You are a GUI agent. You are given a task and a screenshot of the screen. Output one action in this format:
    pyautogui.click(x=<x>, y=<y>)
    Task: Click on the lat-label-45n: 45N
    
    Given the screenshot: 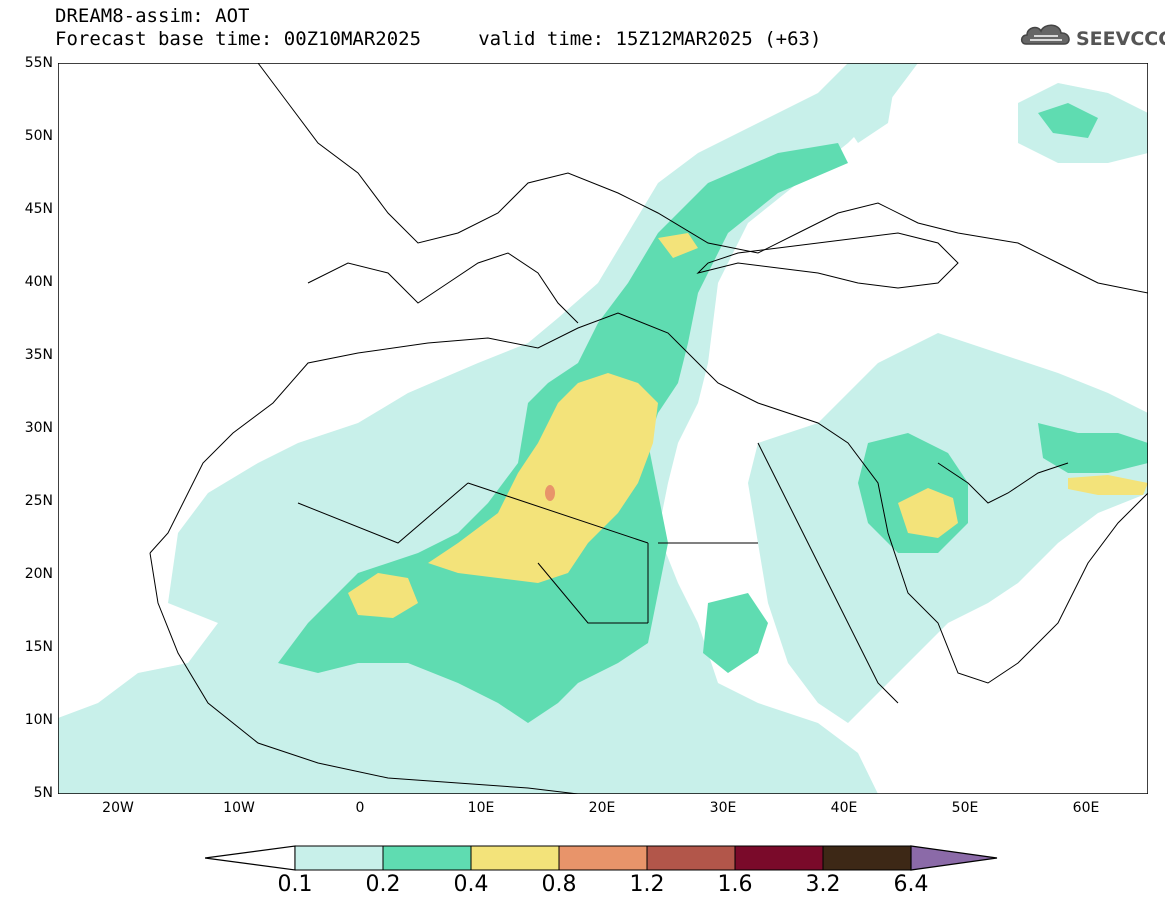 What is the action you would take?
    pyautogui.click(x=38, y=209)
    